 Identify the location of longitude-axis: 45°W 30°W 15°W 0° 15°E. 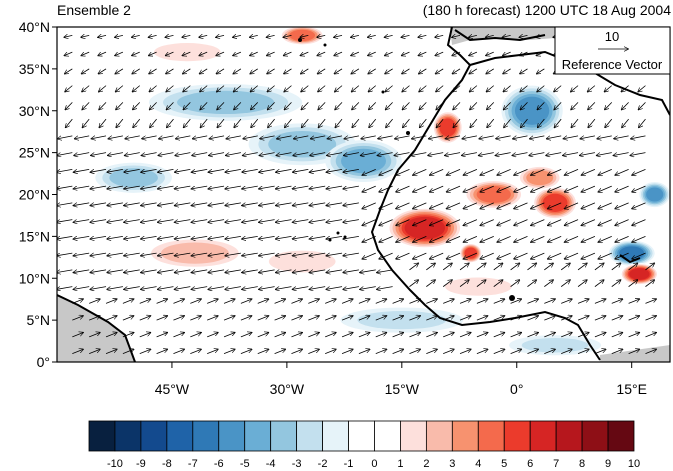
(401, 379).